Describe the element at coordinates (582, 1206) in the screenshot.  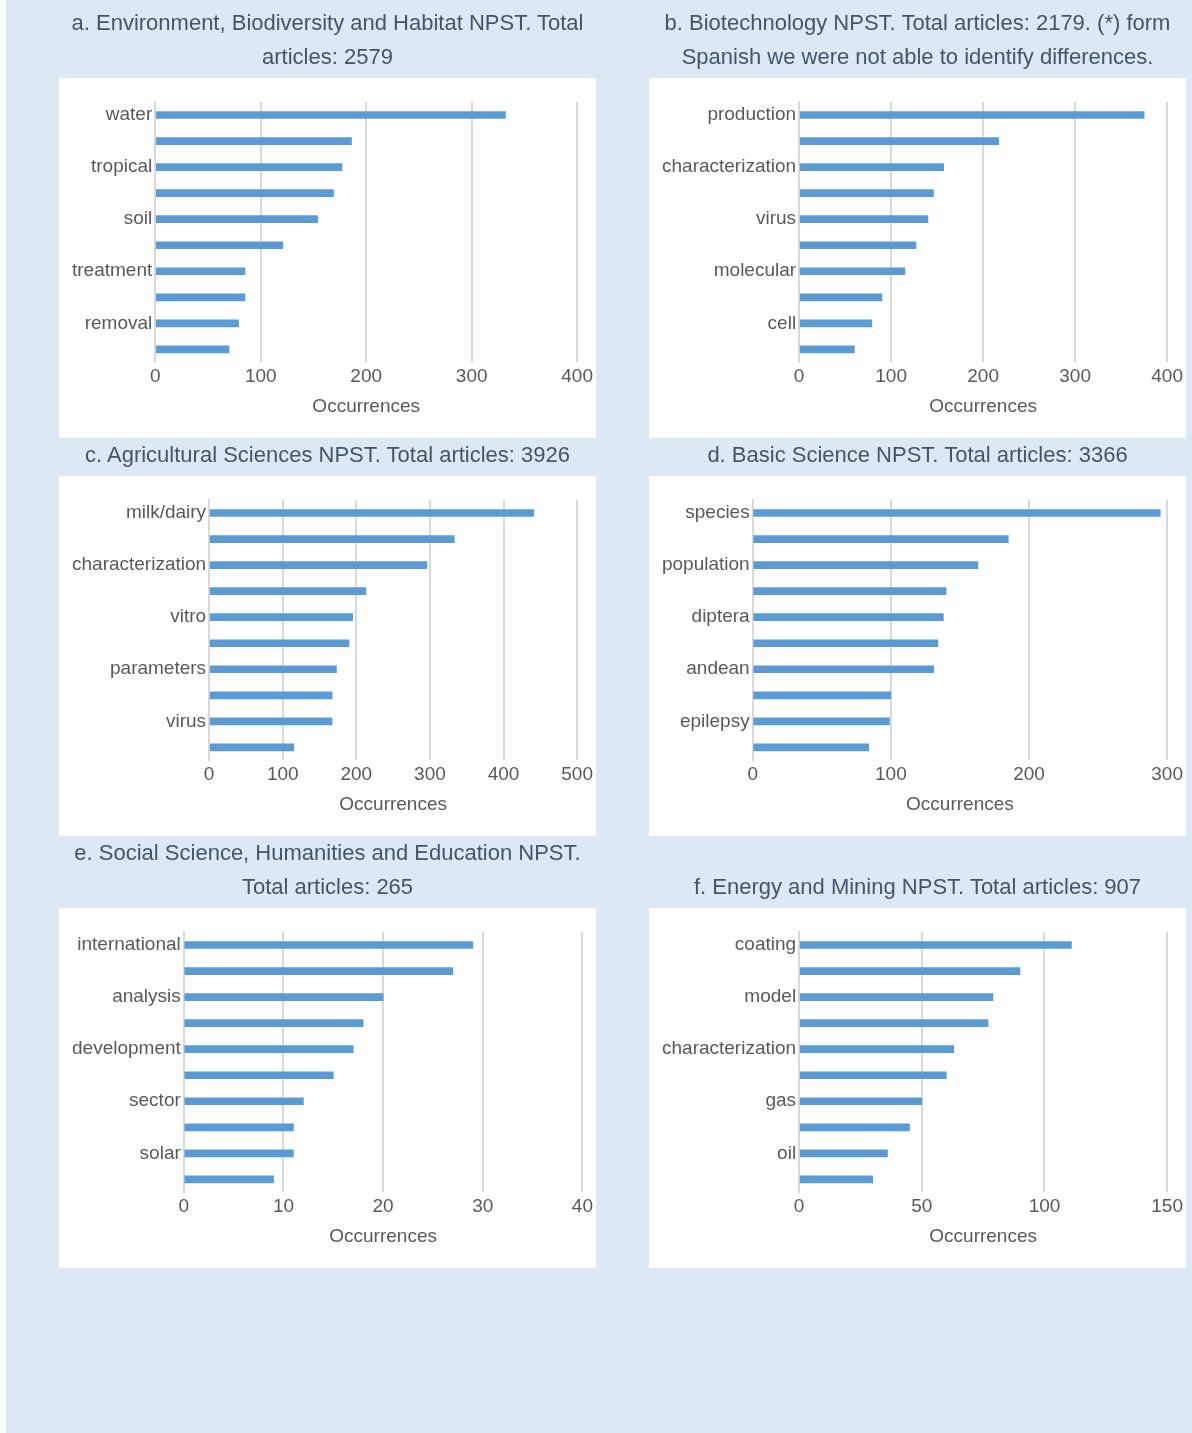
I see `x-tick-label: 40` at that location.